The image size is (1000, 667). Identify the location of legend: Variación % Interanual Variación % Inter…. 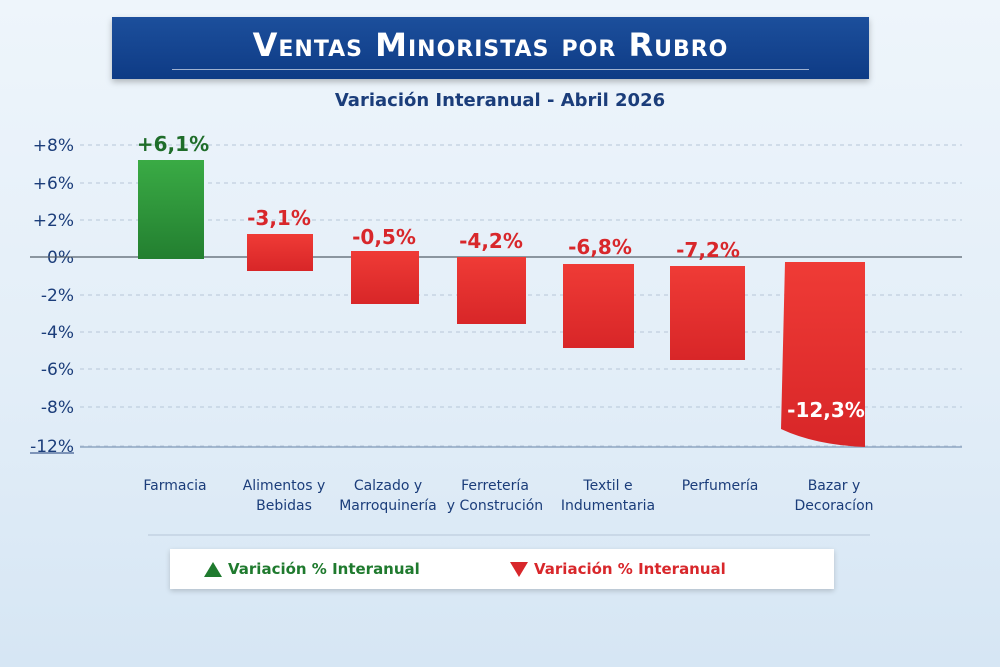
(502, 569).